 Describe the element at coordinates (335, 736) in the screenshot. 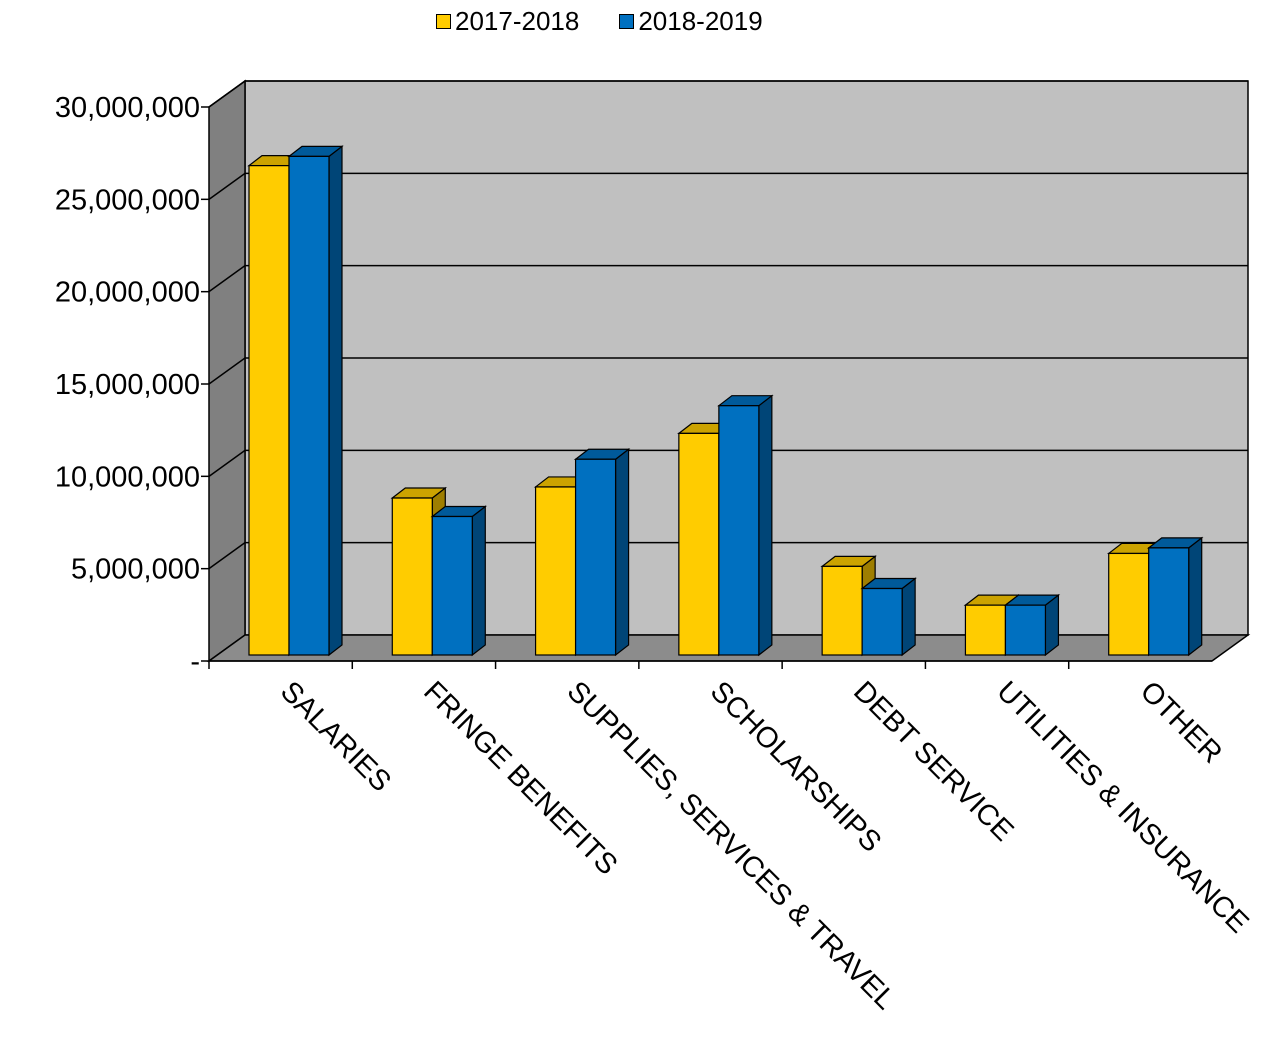

I see `x-tick-label: SALARIES` at that location.